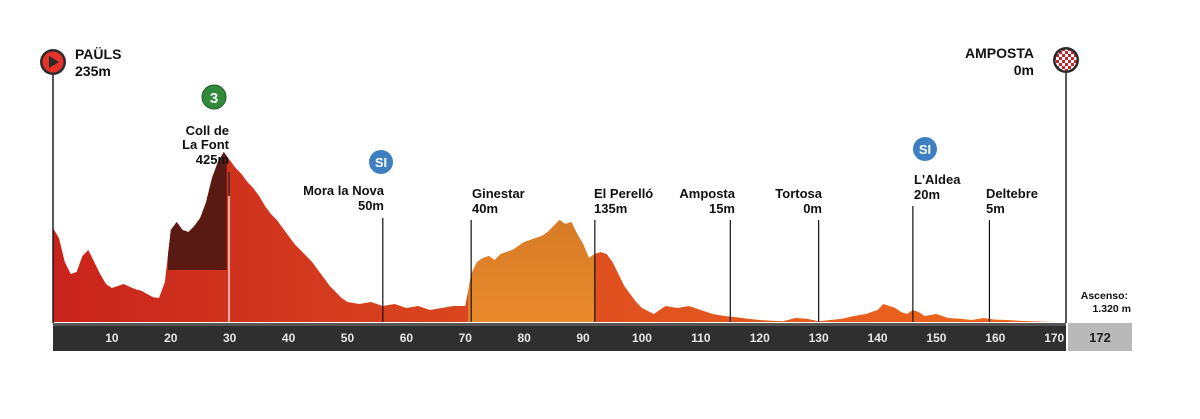  What do you see at coordinates (642, 338) in the screenshot?
I see `x-tick-label: 100` at bounding box center [642, 338].